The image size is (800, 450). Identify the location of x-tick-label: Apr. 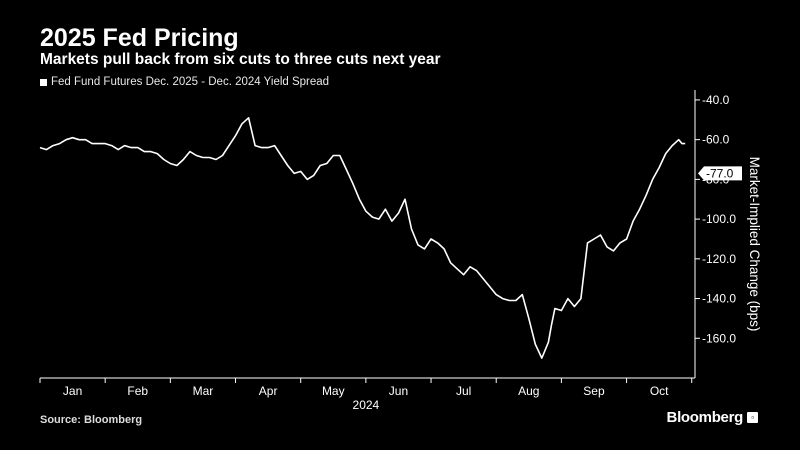
(268, 391).